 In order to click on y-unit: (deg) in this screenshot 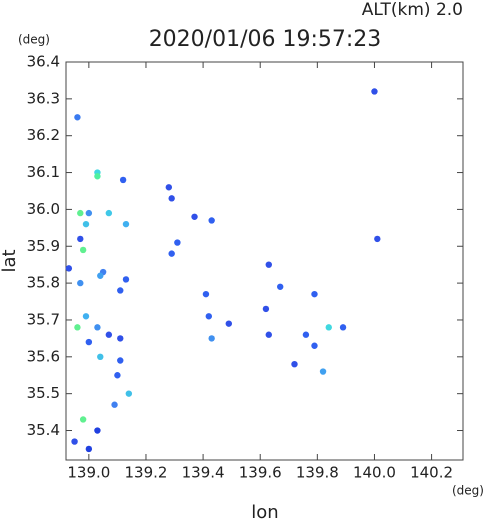, I will do `click(34, 40)`.